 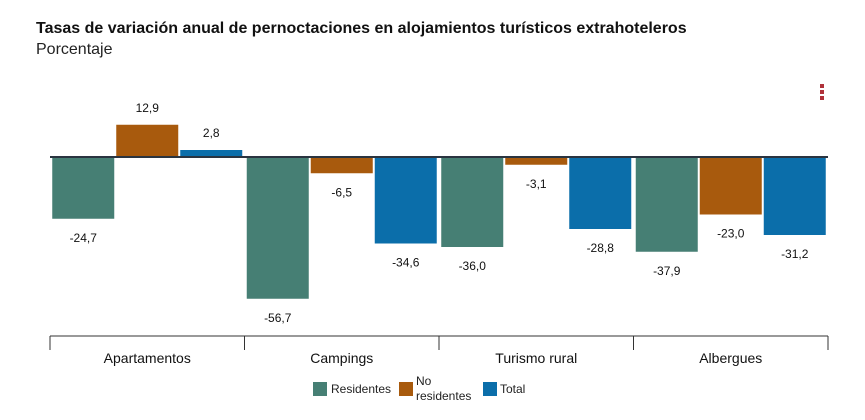 What do you see at coordinates (147, 358) in the screenshot?
I see `x-tick-label: Apartamentos` at bounding box center [147, 358].